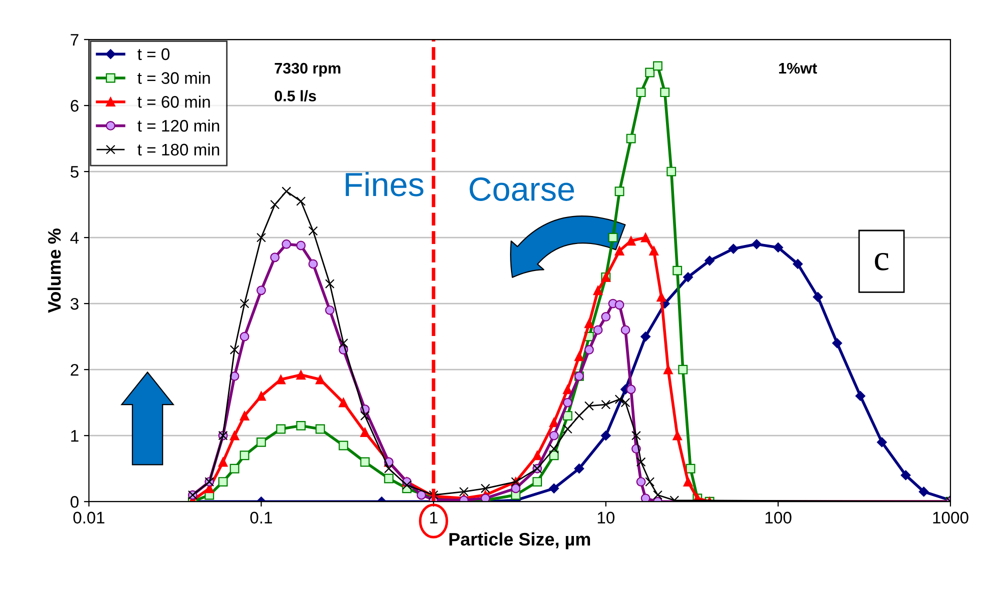  What do you see at coordinates (779, 518) in the screenshot?
I see `x-tick-label: 100` at bounding box center [779, 518].